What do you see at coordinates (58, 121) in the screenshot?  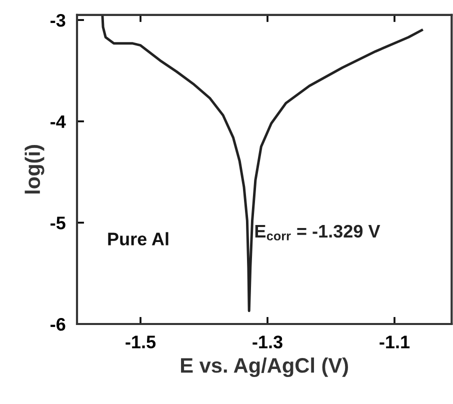 I see `y-tick-label: -4` at bounding box center [58, 121].